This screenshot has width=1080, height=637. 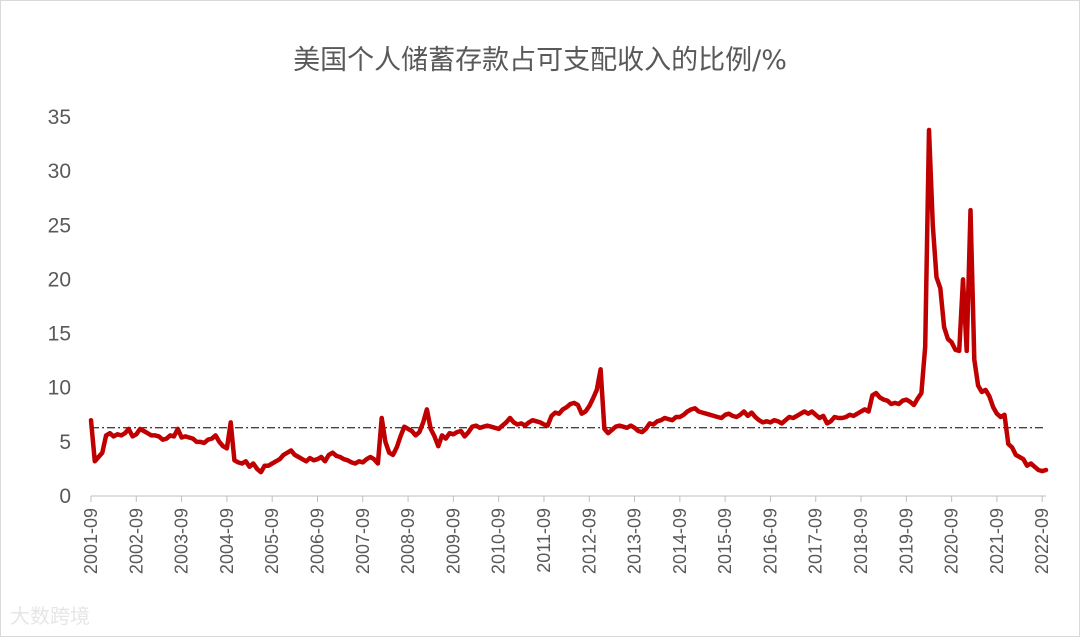 What do you see at coordinates (544, 540) in the screenshot?
I see `x-tick-label: 2011-09` at bounding box center [544, 540].